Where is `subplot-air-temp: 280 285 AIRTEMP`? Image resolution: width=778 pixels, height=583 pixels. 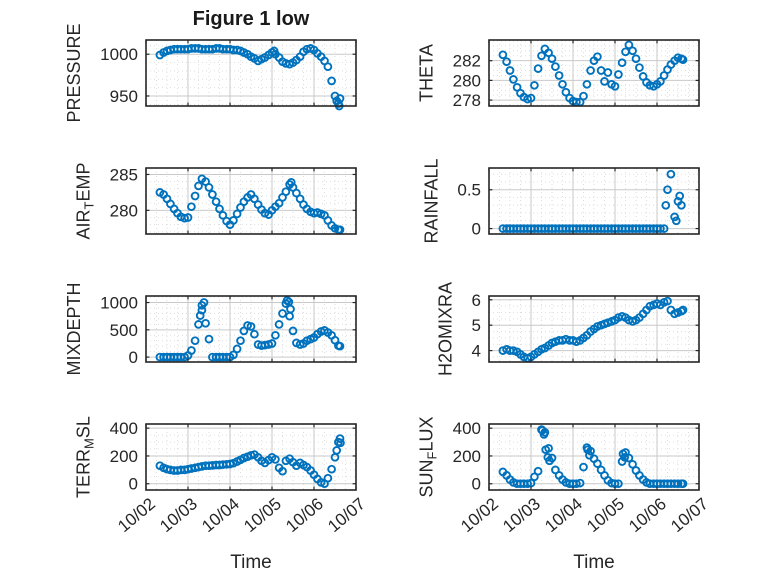
subplot-air-temp: 280 285 AIRTEMP is located at coordinates (215, 201).